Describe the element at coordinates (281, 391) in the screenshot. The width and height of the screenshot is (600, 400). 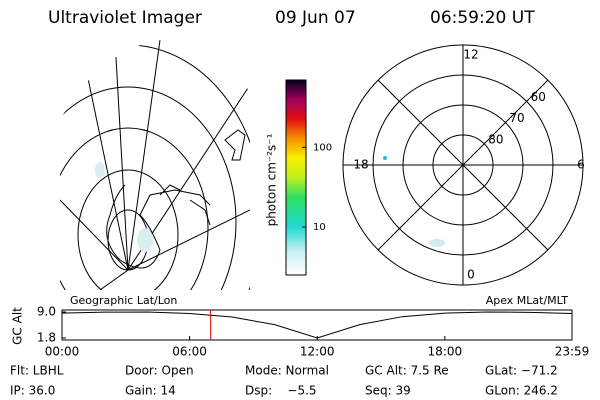
I see `status-field: Dsp: −5.5` at that location.